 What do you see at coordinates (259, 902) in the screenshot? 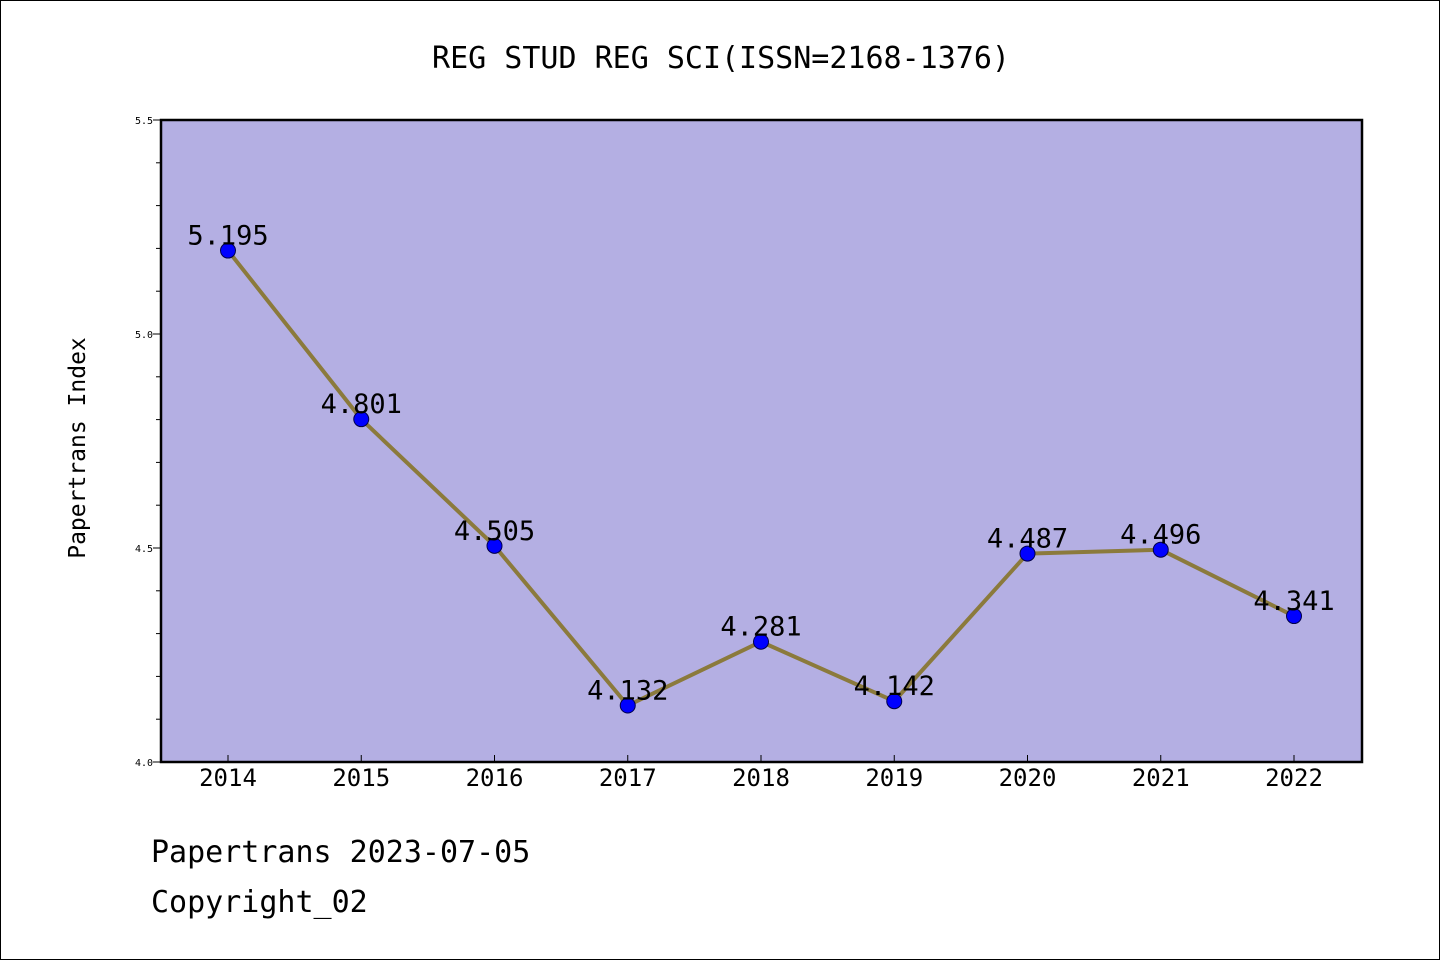
I see `footer-copyright: Copyright_02` at bounding box center [259, 902].